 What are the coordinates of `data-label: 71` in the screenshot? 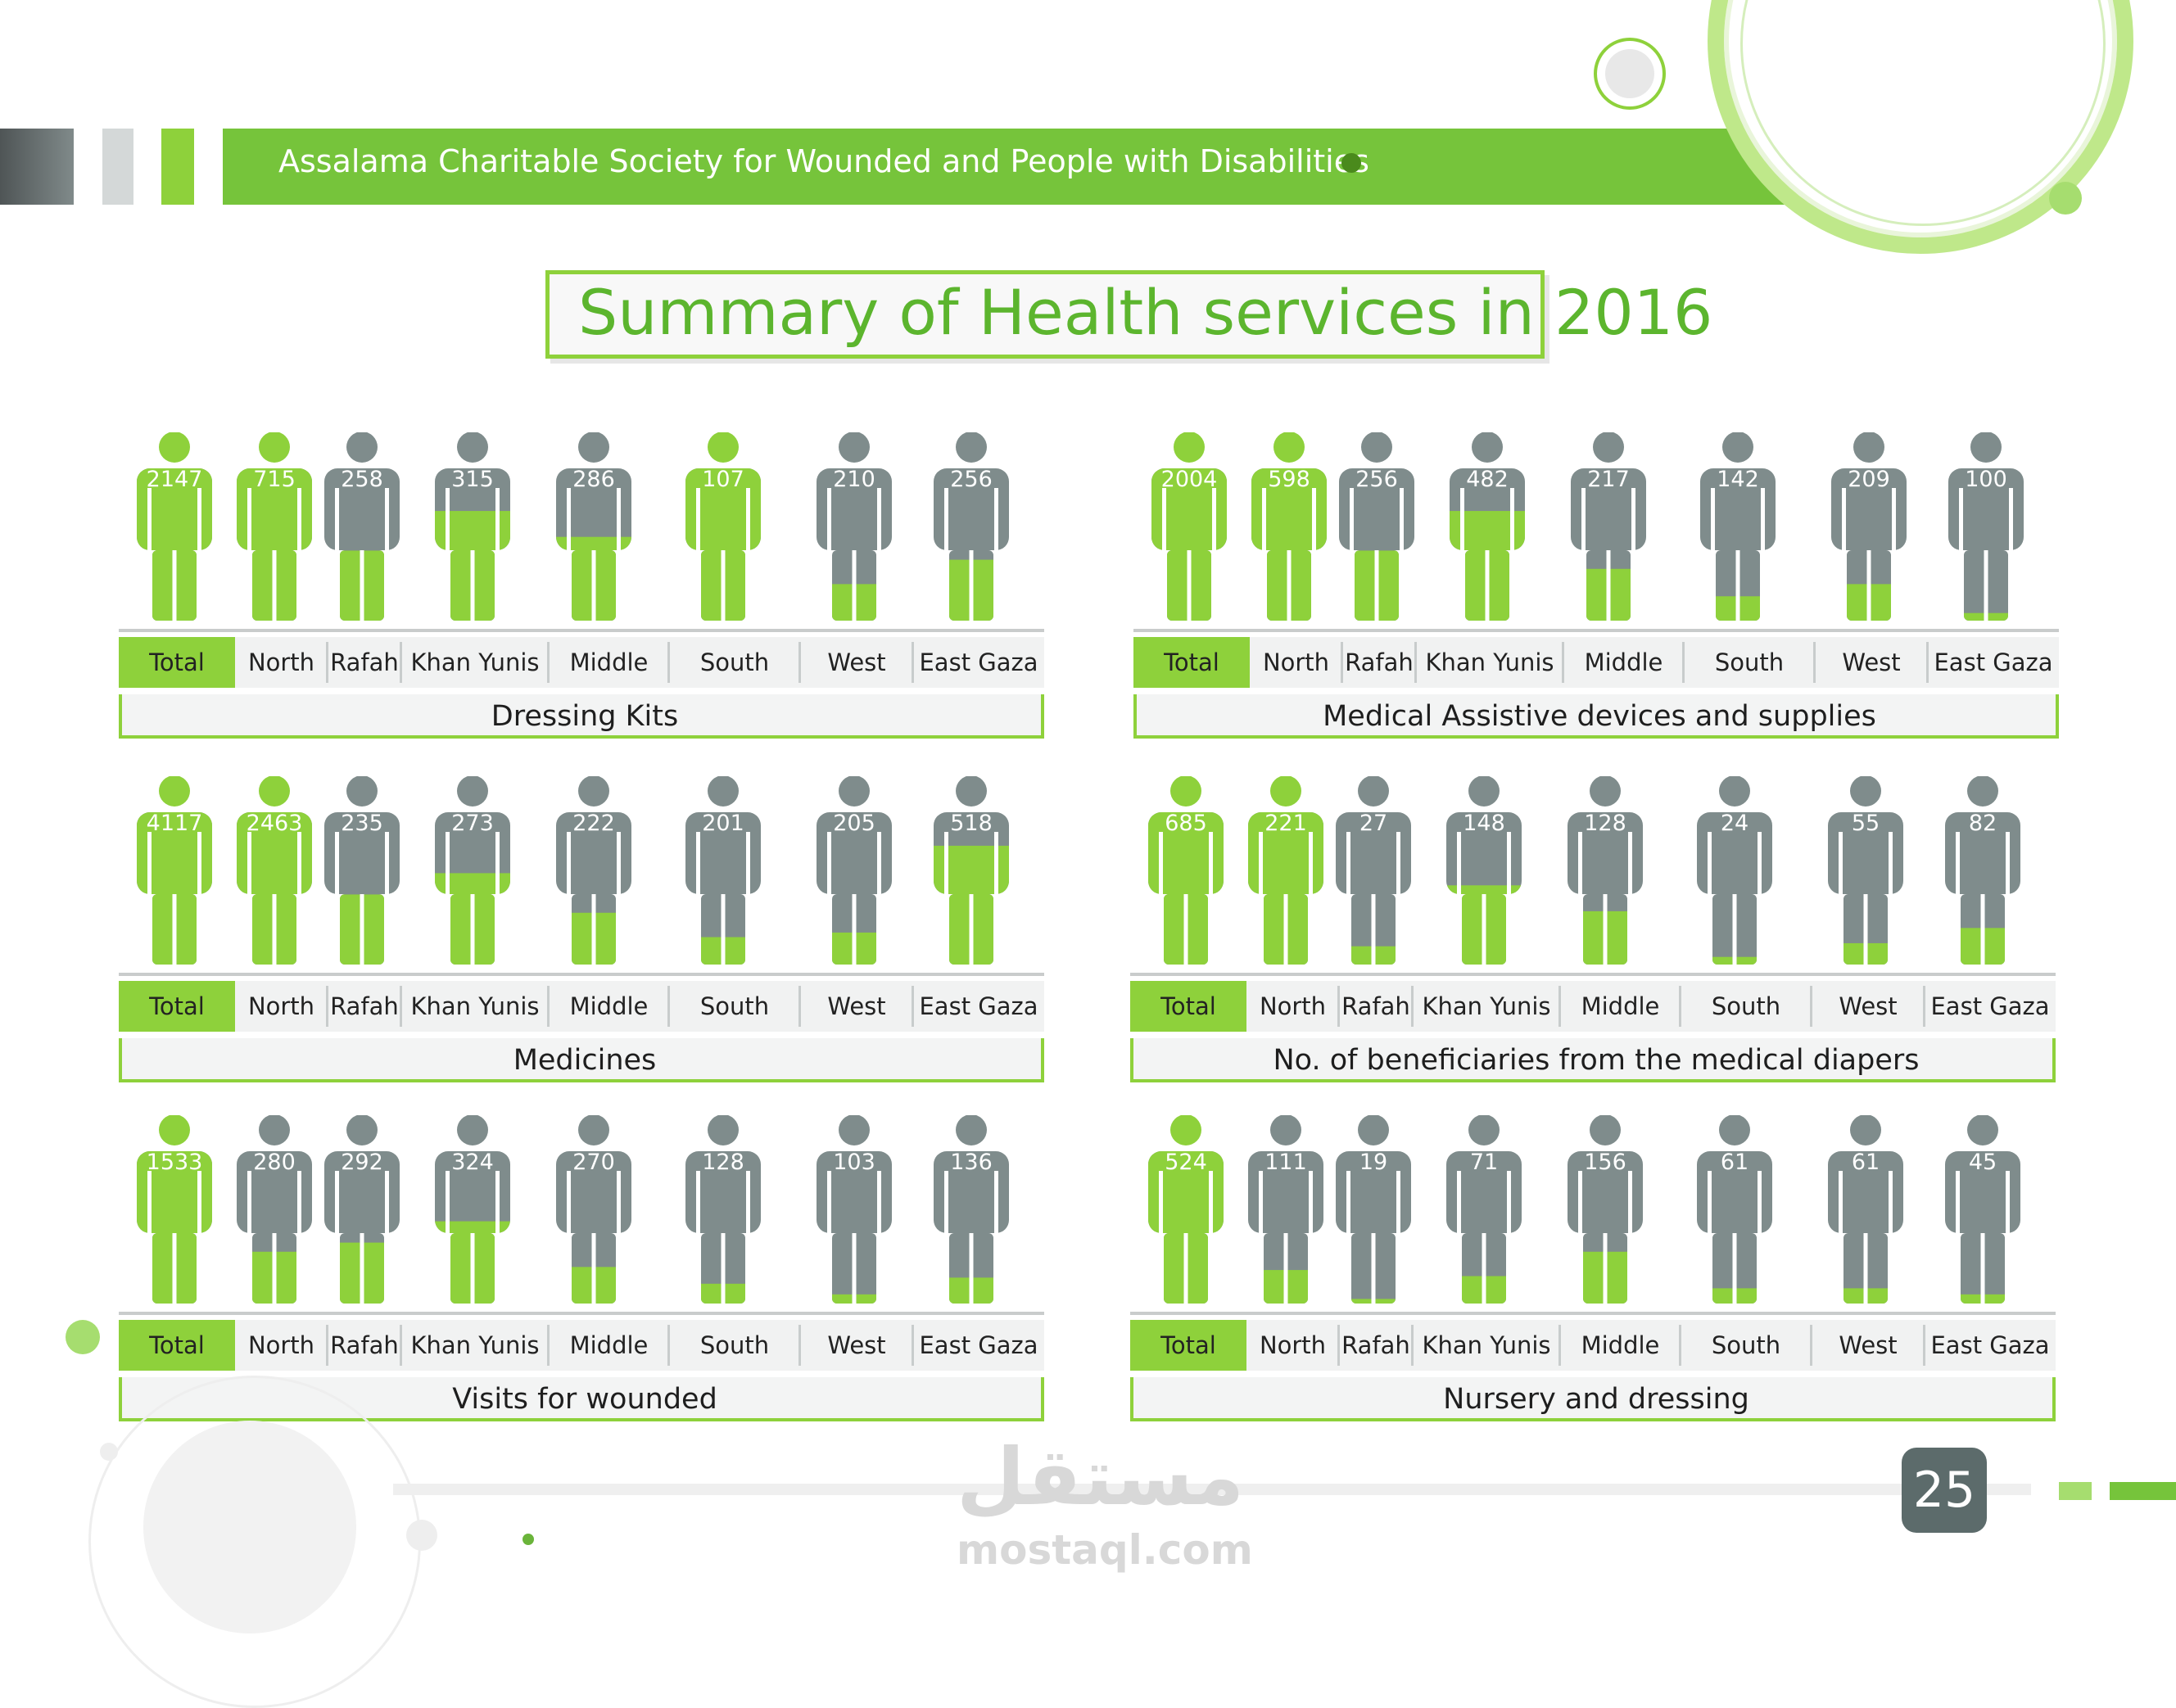 It's located at (1484, 1162).